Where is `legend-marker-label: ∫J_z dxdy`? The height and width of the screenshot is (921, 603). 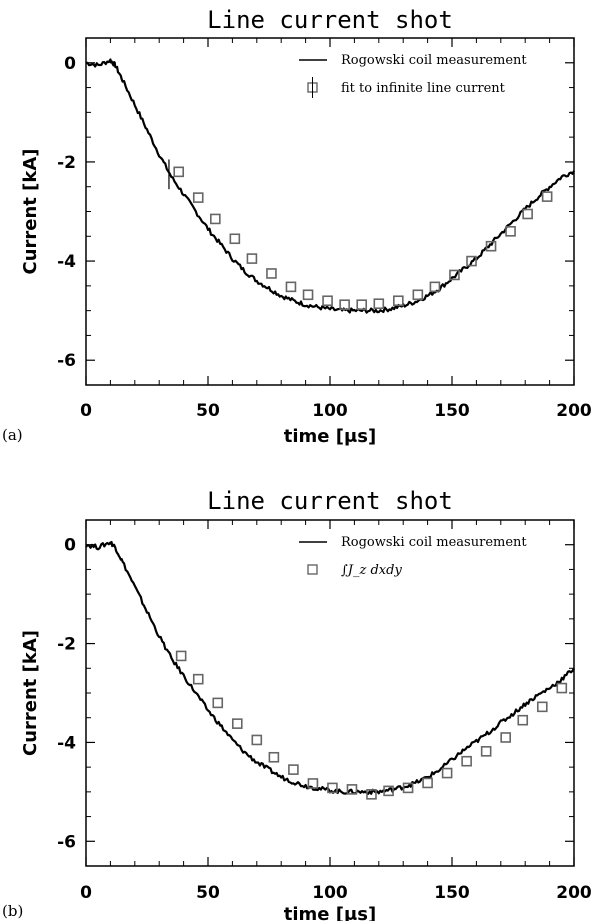
legend-marker-label: ∫J_z dxdy is located at coordinates (371, 570).